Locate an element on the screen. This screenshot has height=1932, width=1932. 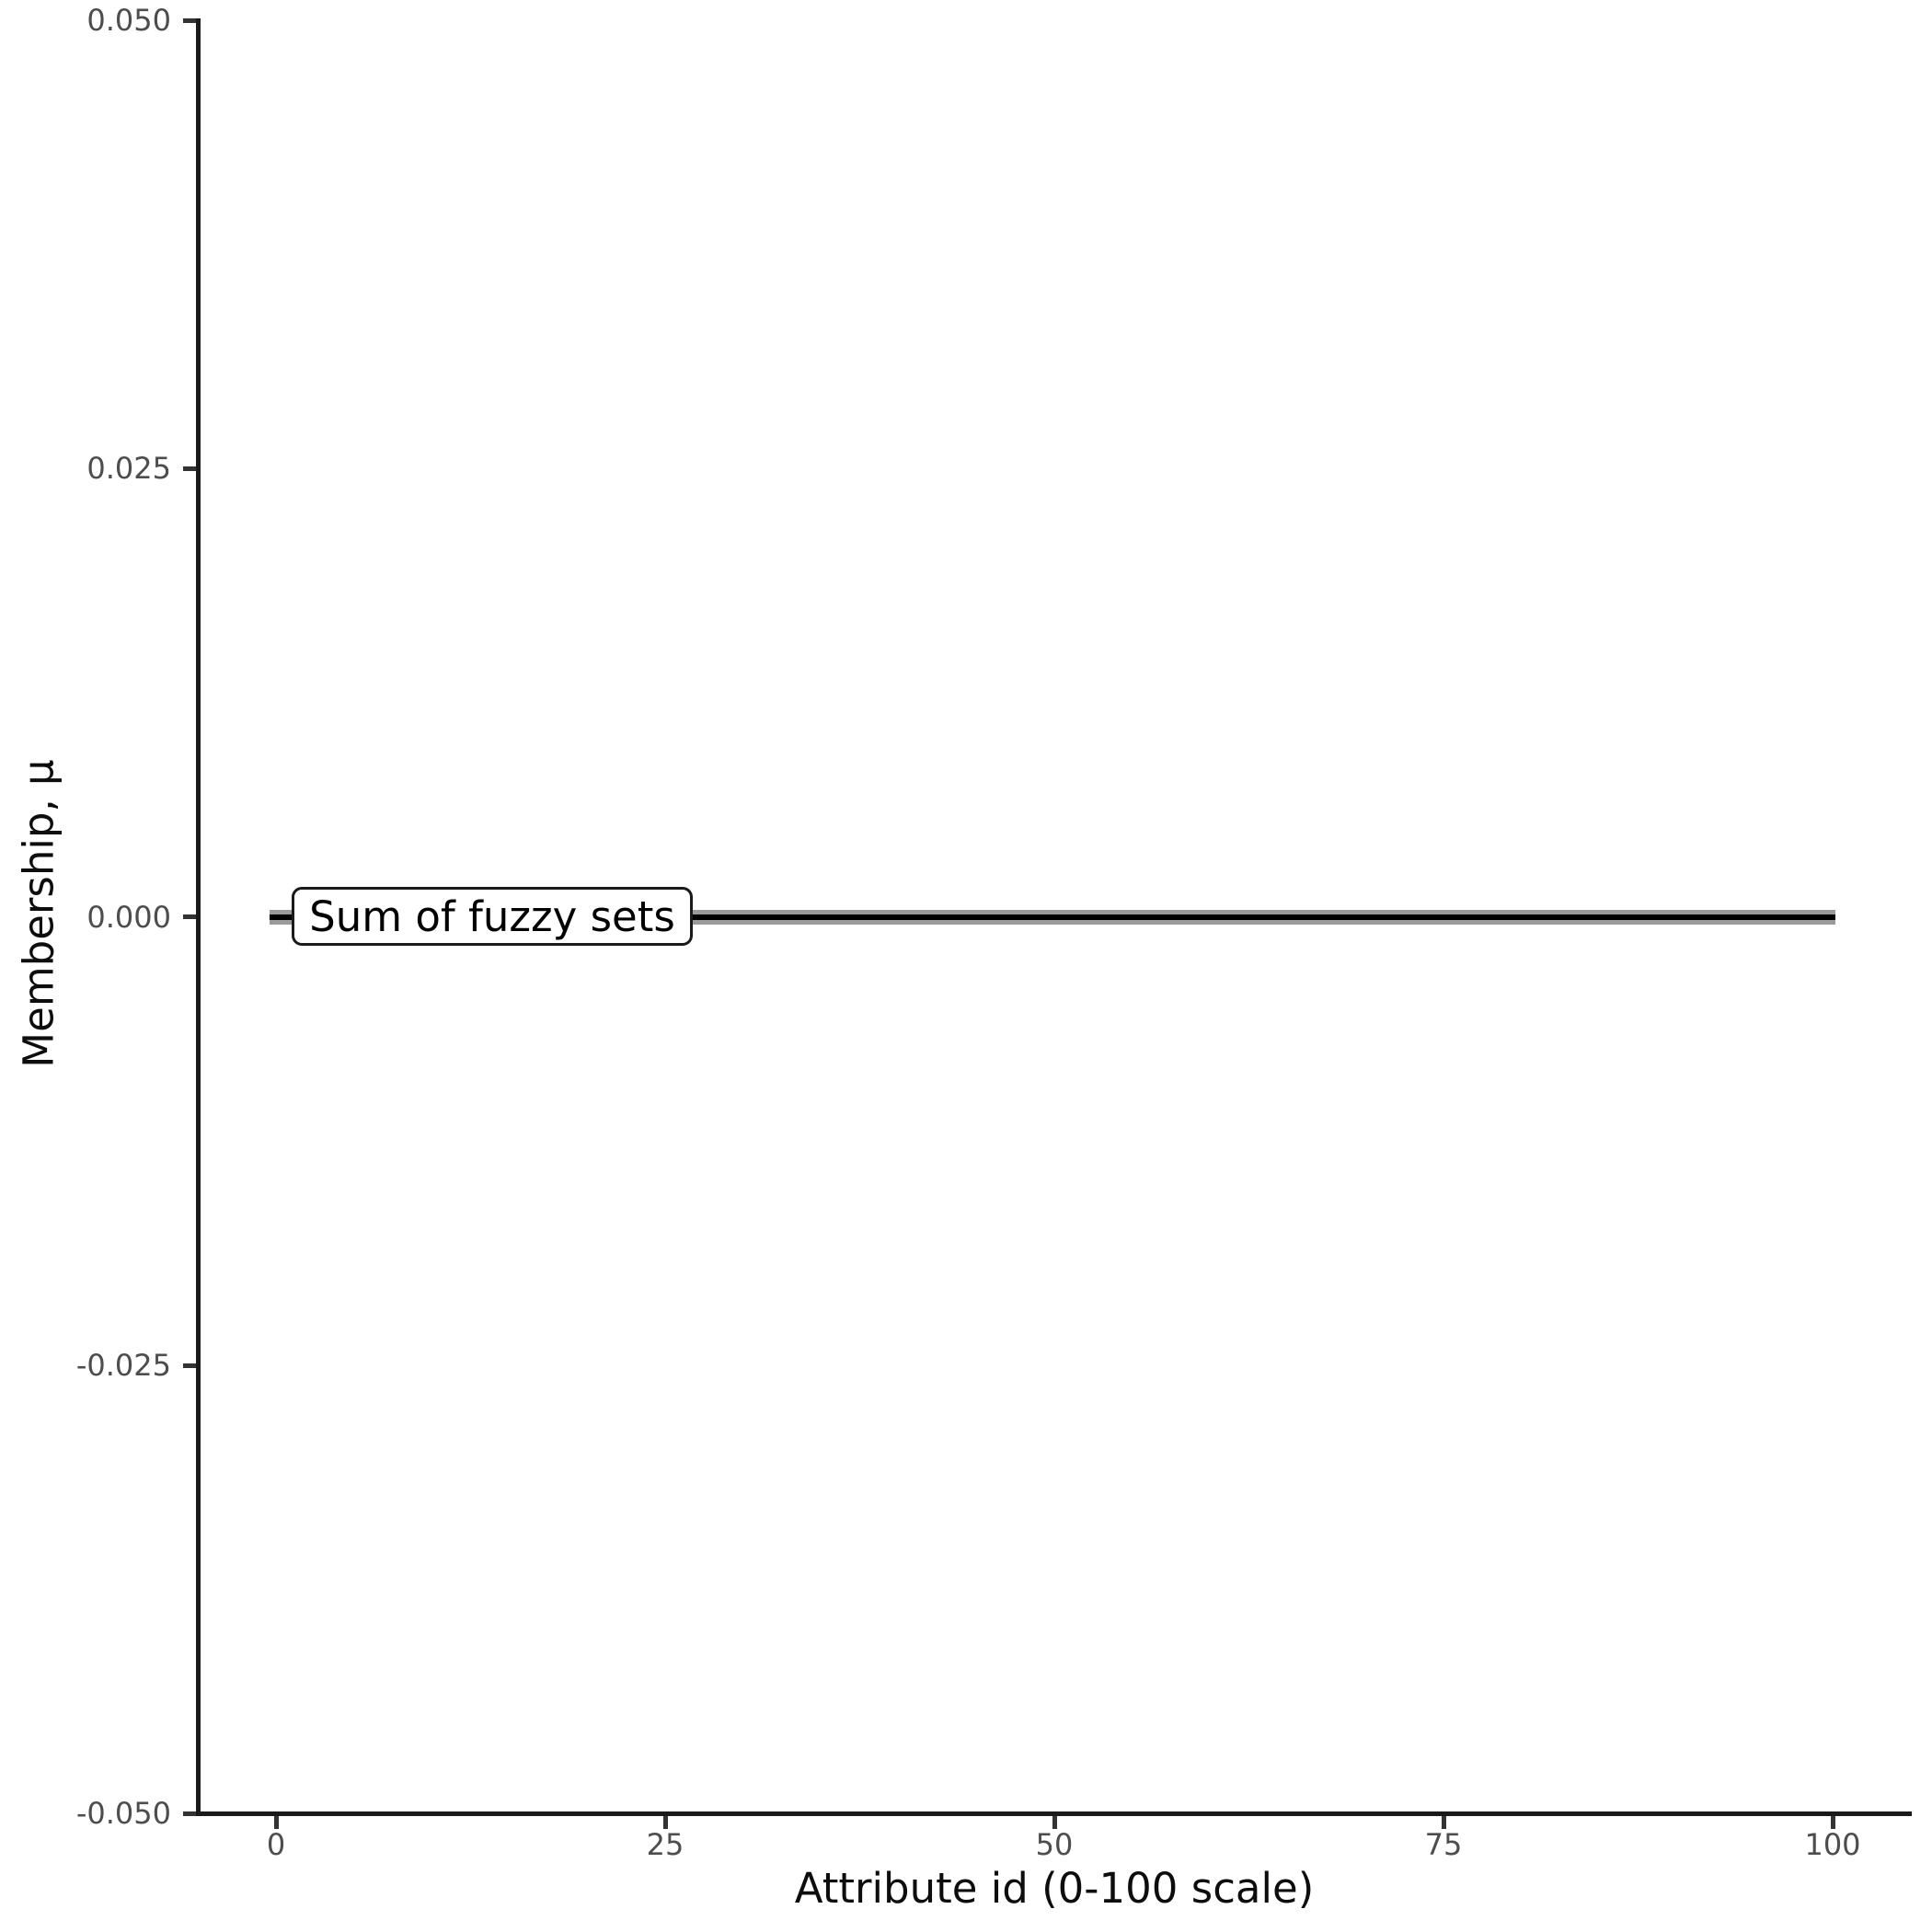
series-label-box: Sum of fuzzy sets is located at coordinates (493, 916).